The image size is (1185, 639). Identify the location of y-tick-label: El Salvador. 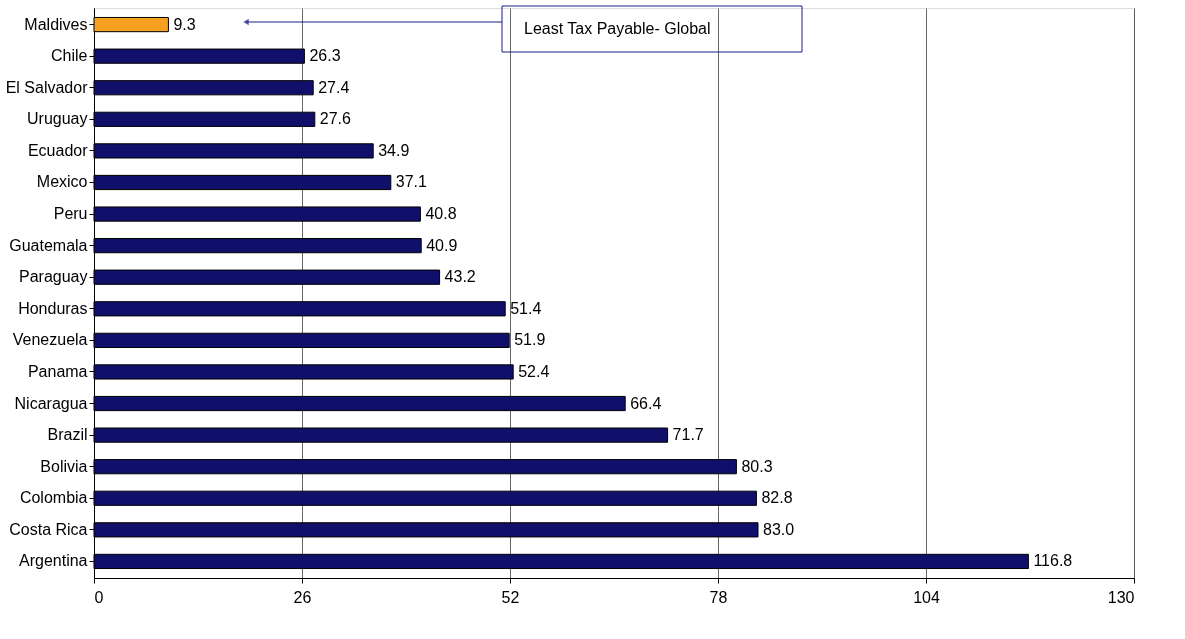
(47, 87).